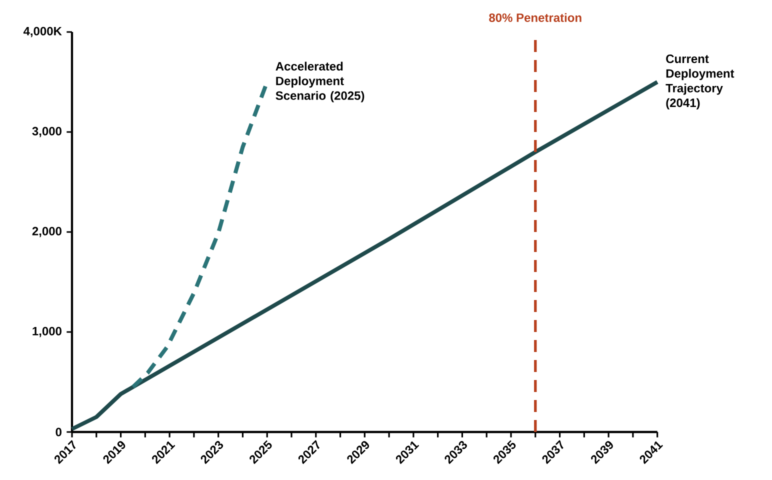 Image resolution: width=772 pixels, height=480 pixels. I want to click on ref-line-label: 80% Penetration, so click(535, 17).